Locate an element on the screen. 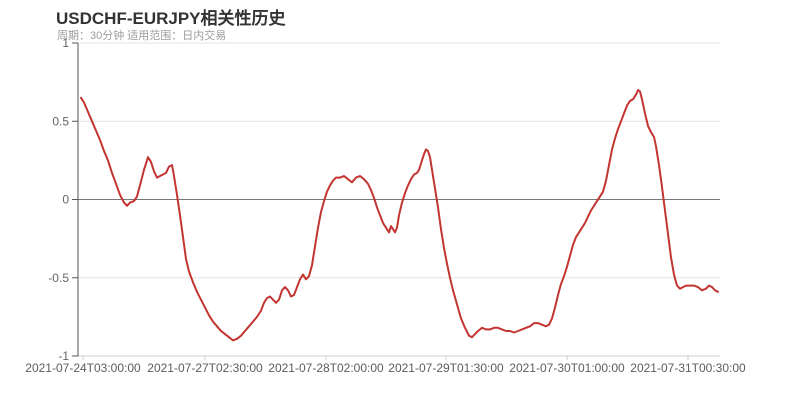  x-axis-label: 2021-07-28T02:00:00 is located at coordinates (326, 368).